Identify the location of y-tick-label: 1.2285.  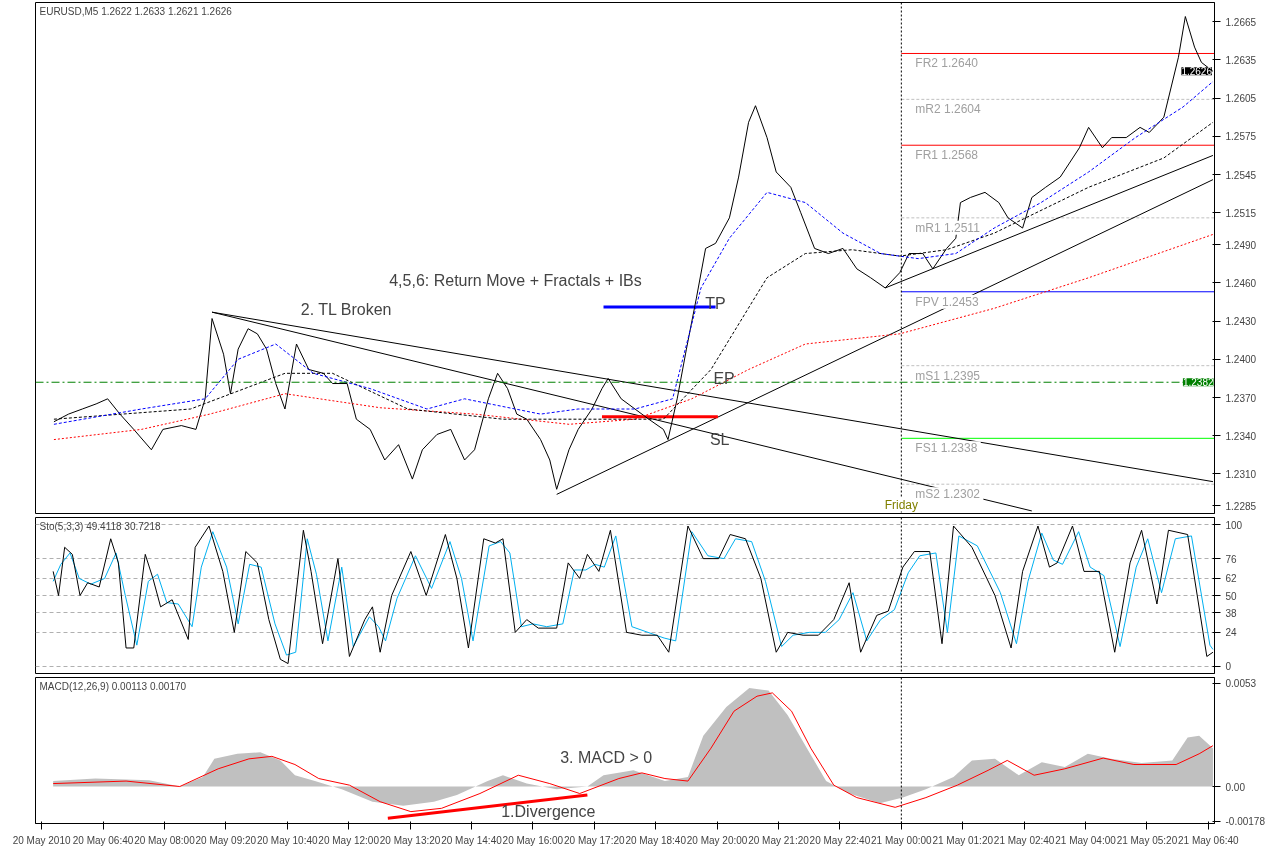
(1241, 506).